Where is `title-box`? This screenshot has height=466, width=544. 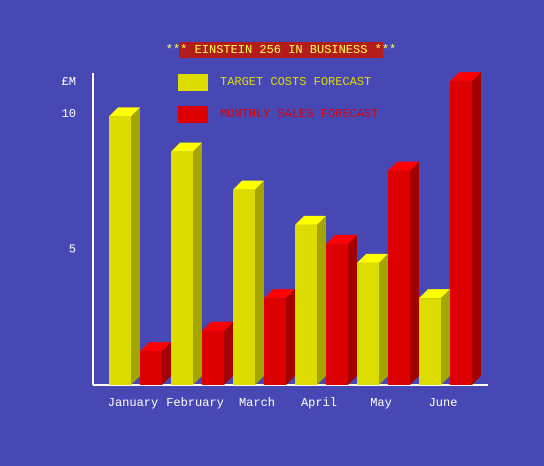
title-box is located at coordinates (281, 50).